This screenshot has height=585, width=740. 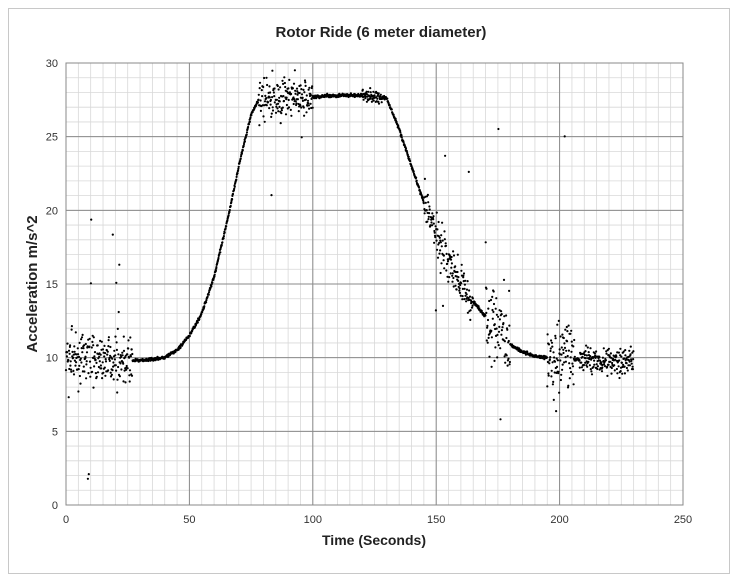 What do you see at coordinates (55, 432) in the screenshot?
I see `y-tick-label: 5` at bounding box center [55, 432].